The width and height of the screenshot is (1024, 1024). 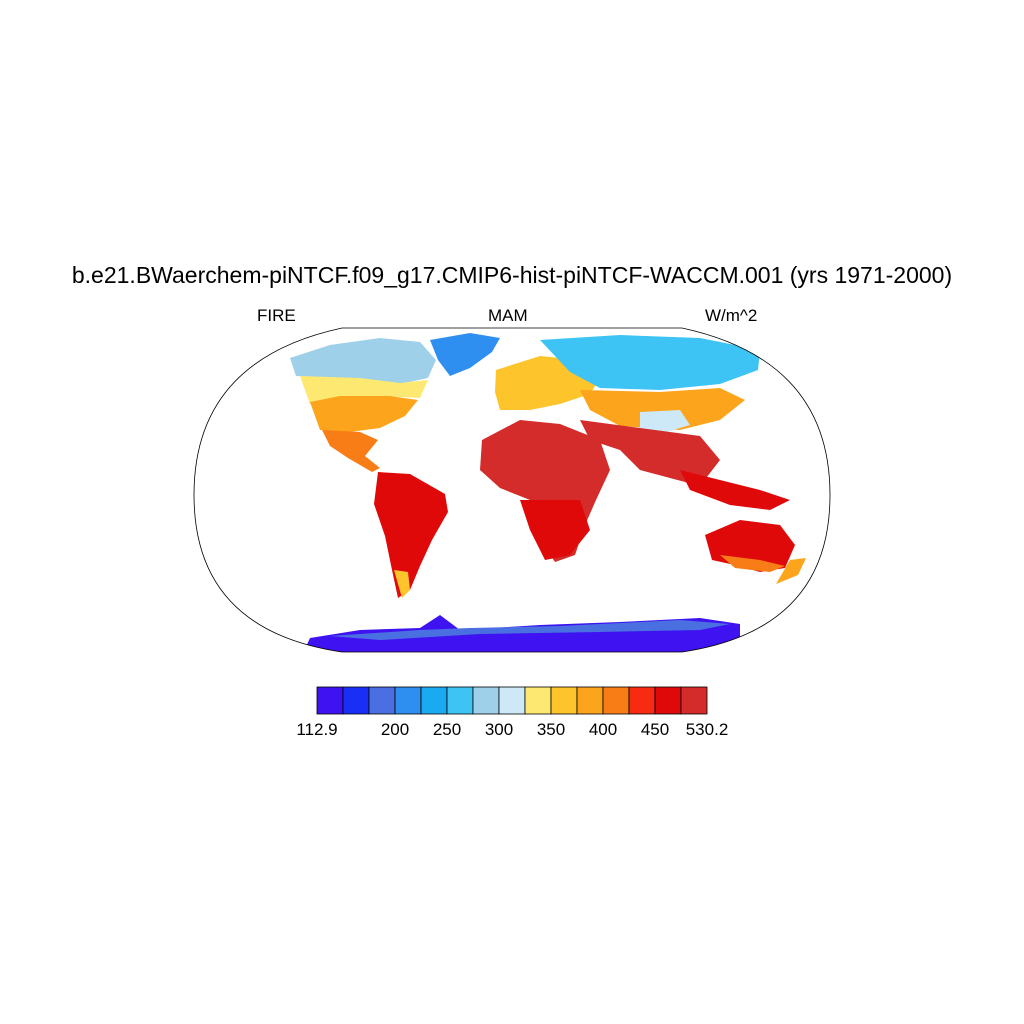 I want to click on south-america-tip, so click(x=402, y=584).